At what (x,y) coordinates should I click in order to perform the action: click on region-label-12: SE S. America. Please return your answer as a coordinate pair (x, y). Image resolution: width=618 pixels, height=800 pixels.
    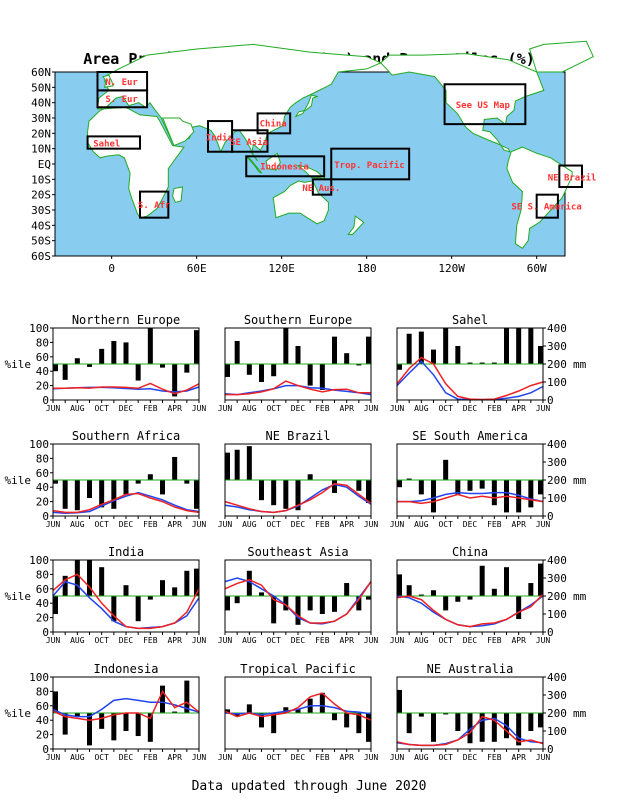
    Looking at the image, I should click on (546, 206).